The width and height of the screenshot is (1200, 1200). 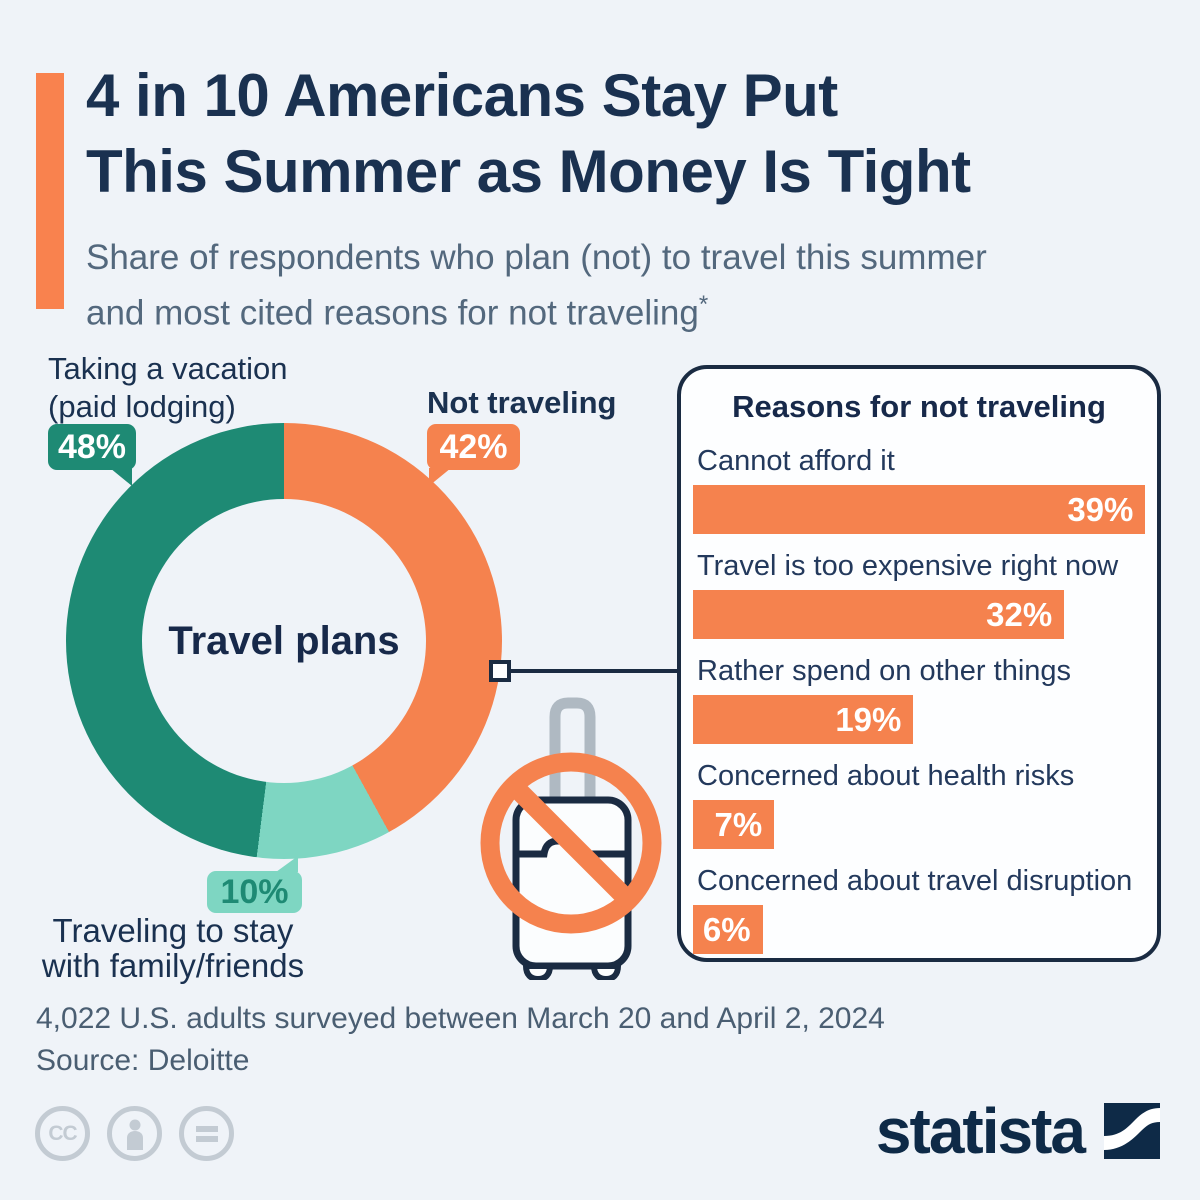 What do you see at coordinates (703, 304) in the screenshot?
I see `footnote-asterisk: *` at bounding box center [703, 304].